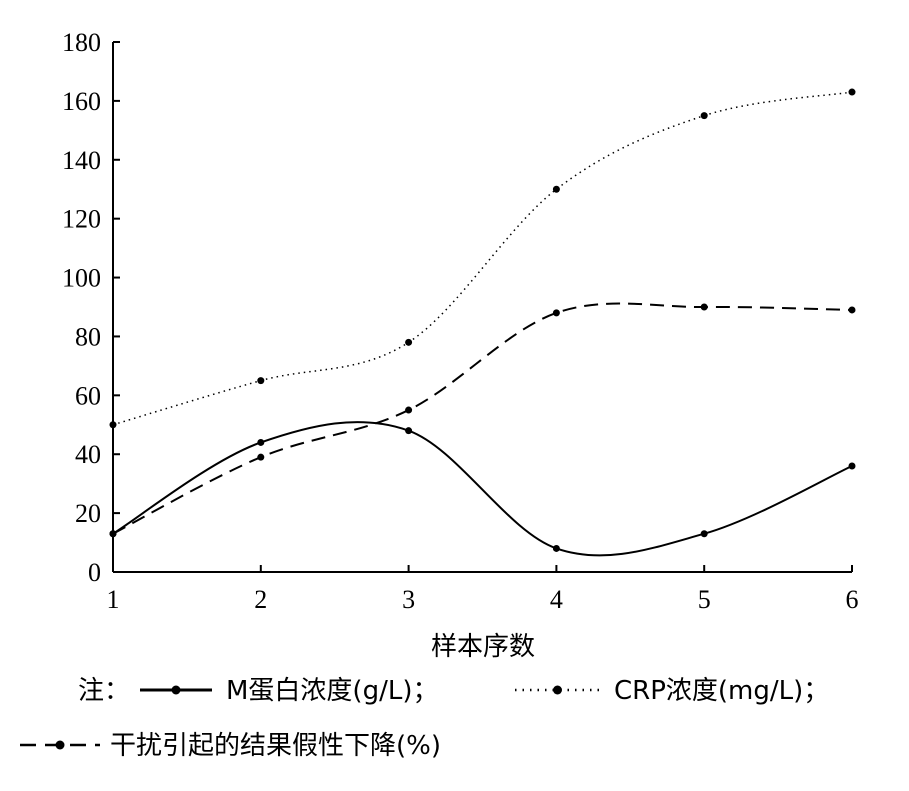  I want to click on legend-label-false-decrease: 干扰引起的结果假性下降(%), so click(275, 746).